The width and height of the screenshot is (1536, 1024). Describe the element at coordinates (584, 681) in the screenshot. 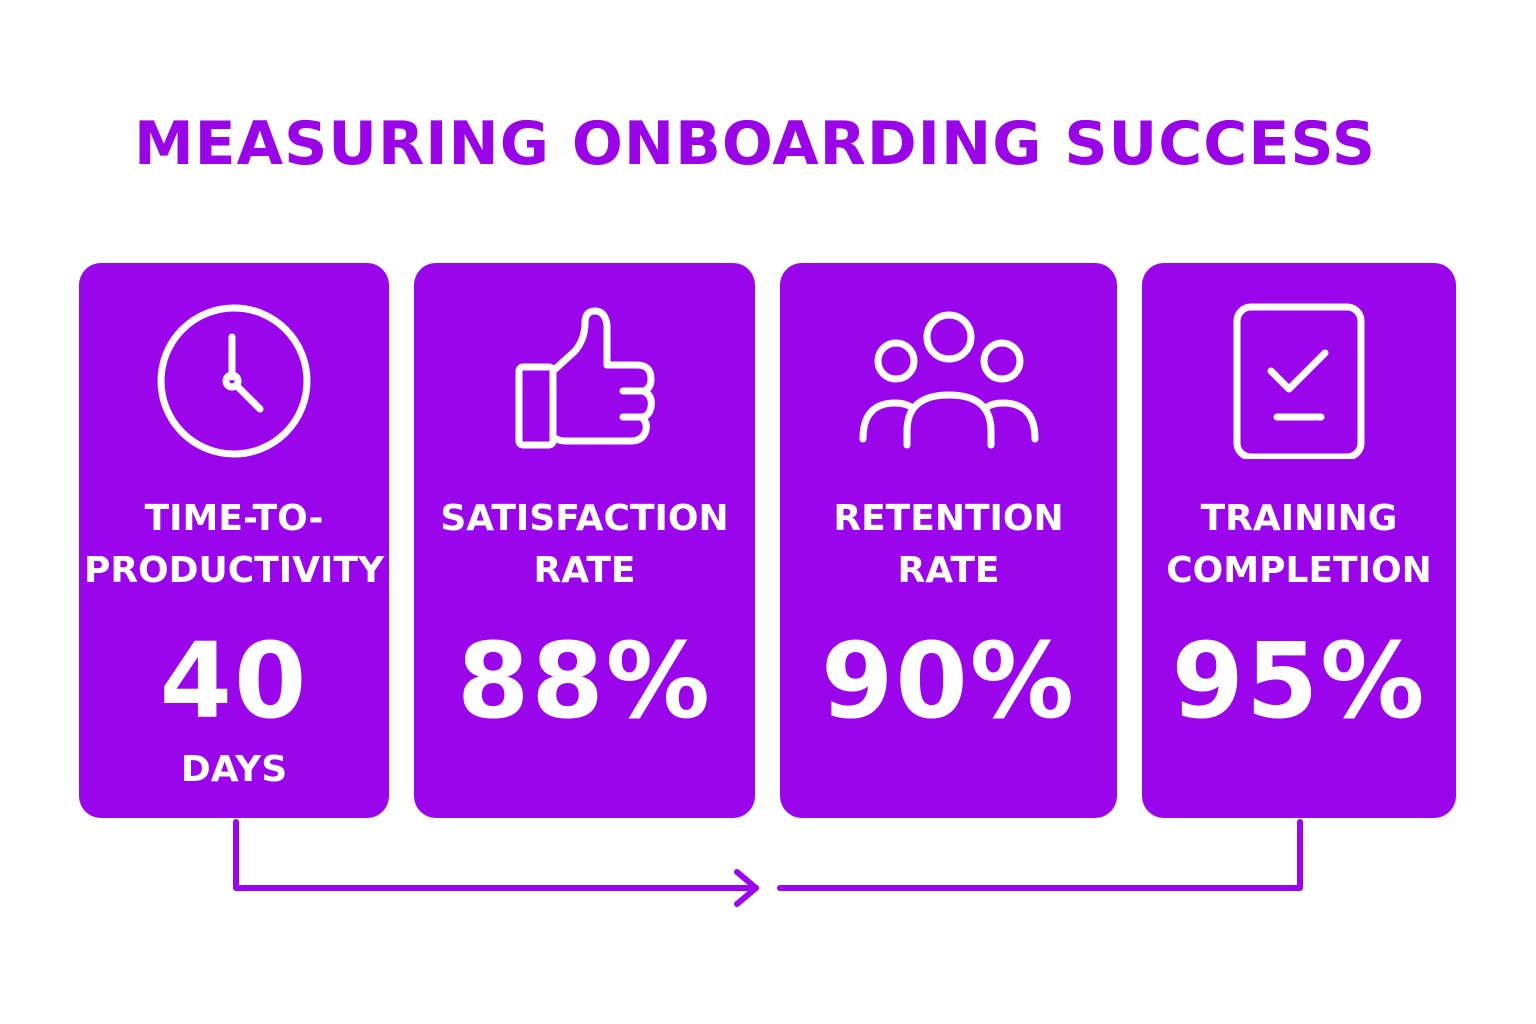

I see `metric-value: 88%` at that location.